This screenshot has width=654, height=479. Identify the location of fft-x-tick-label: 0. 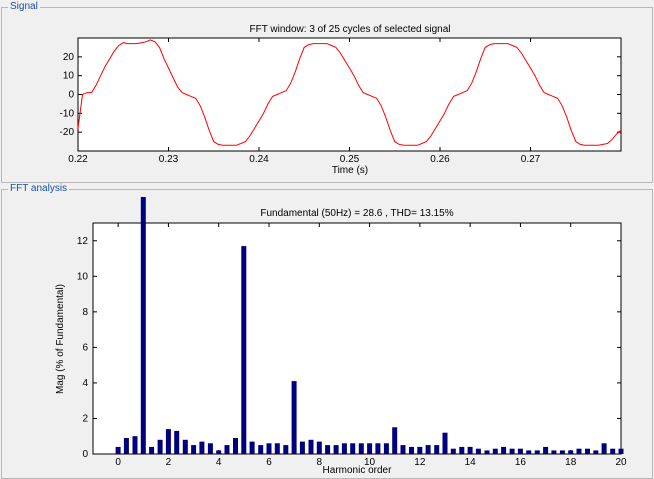
(118, 462).